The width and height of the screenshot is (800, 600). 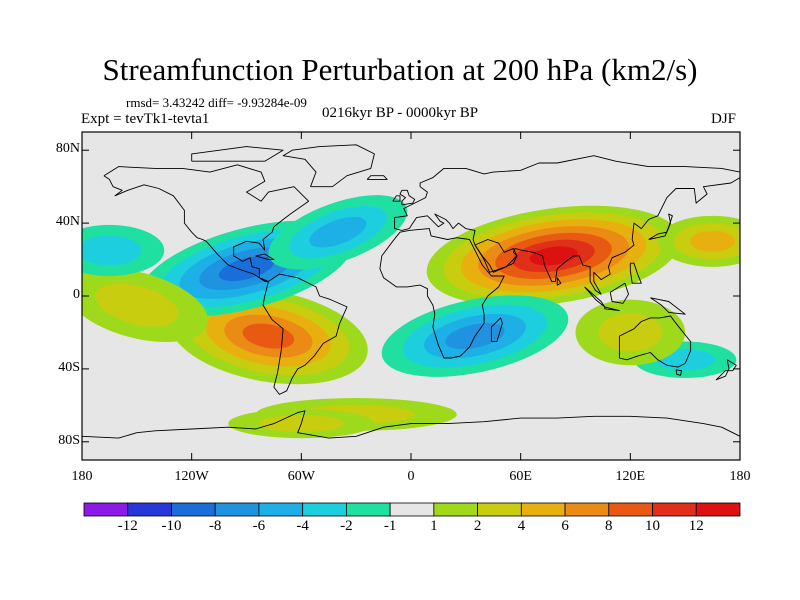 What do you see at coordinates (67, 149) in the screenshot?
I see `y-tick-label: 80N` at bounding box center [67, 149].